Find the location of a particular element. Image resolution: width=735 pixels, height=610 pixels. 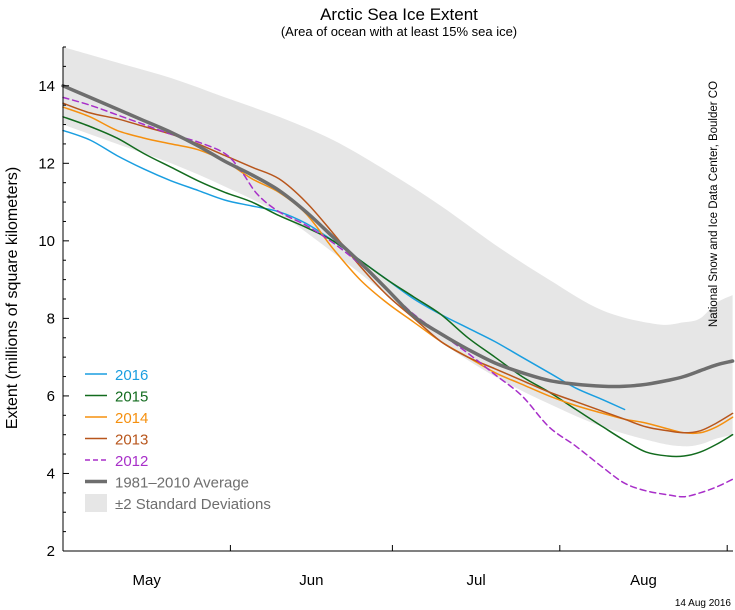

y-tick-label: 10 is located at coordinates (46, 241).